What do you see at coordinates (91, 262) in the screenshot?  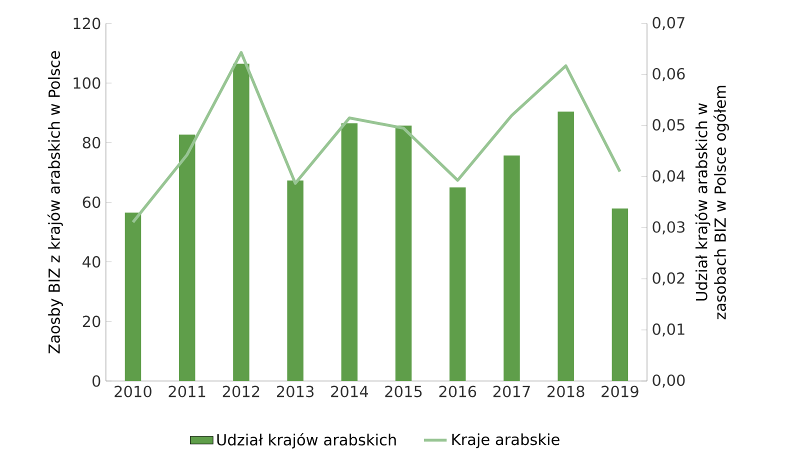 I see `y-tick-label: 40` at bounding box center [91, 262].